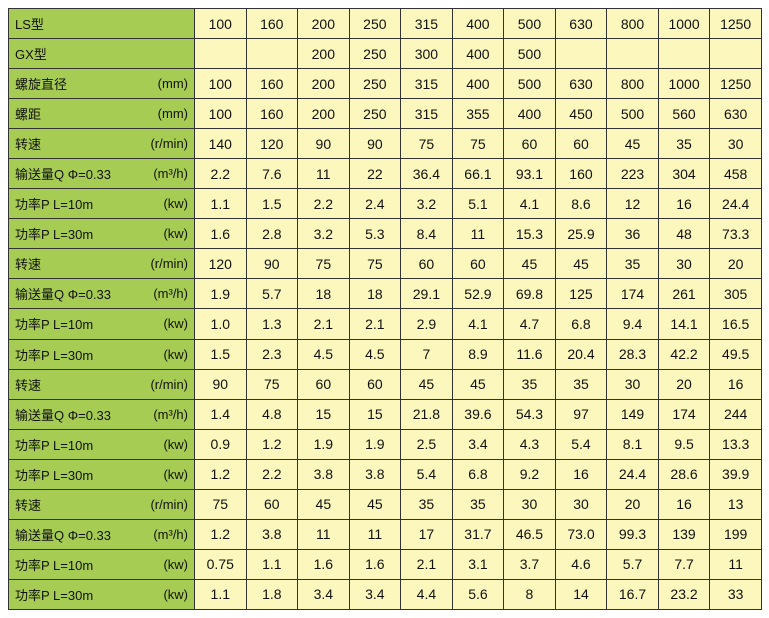 This screenshot has height=618, width=769. Describe the element at coordinates (426, 174) in the screenshot. I see `value-cell: 36.4` at that location.